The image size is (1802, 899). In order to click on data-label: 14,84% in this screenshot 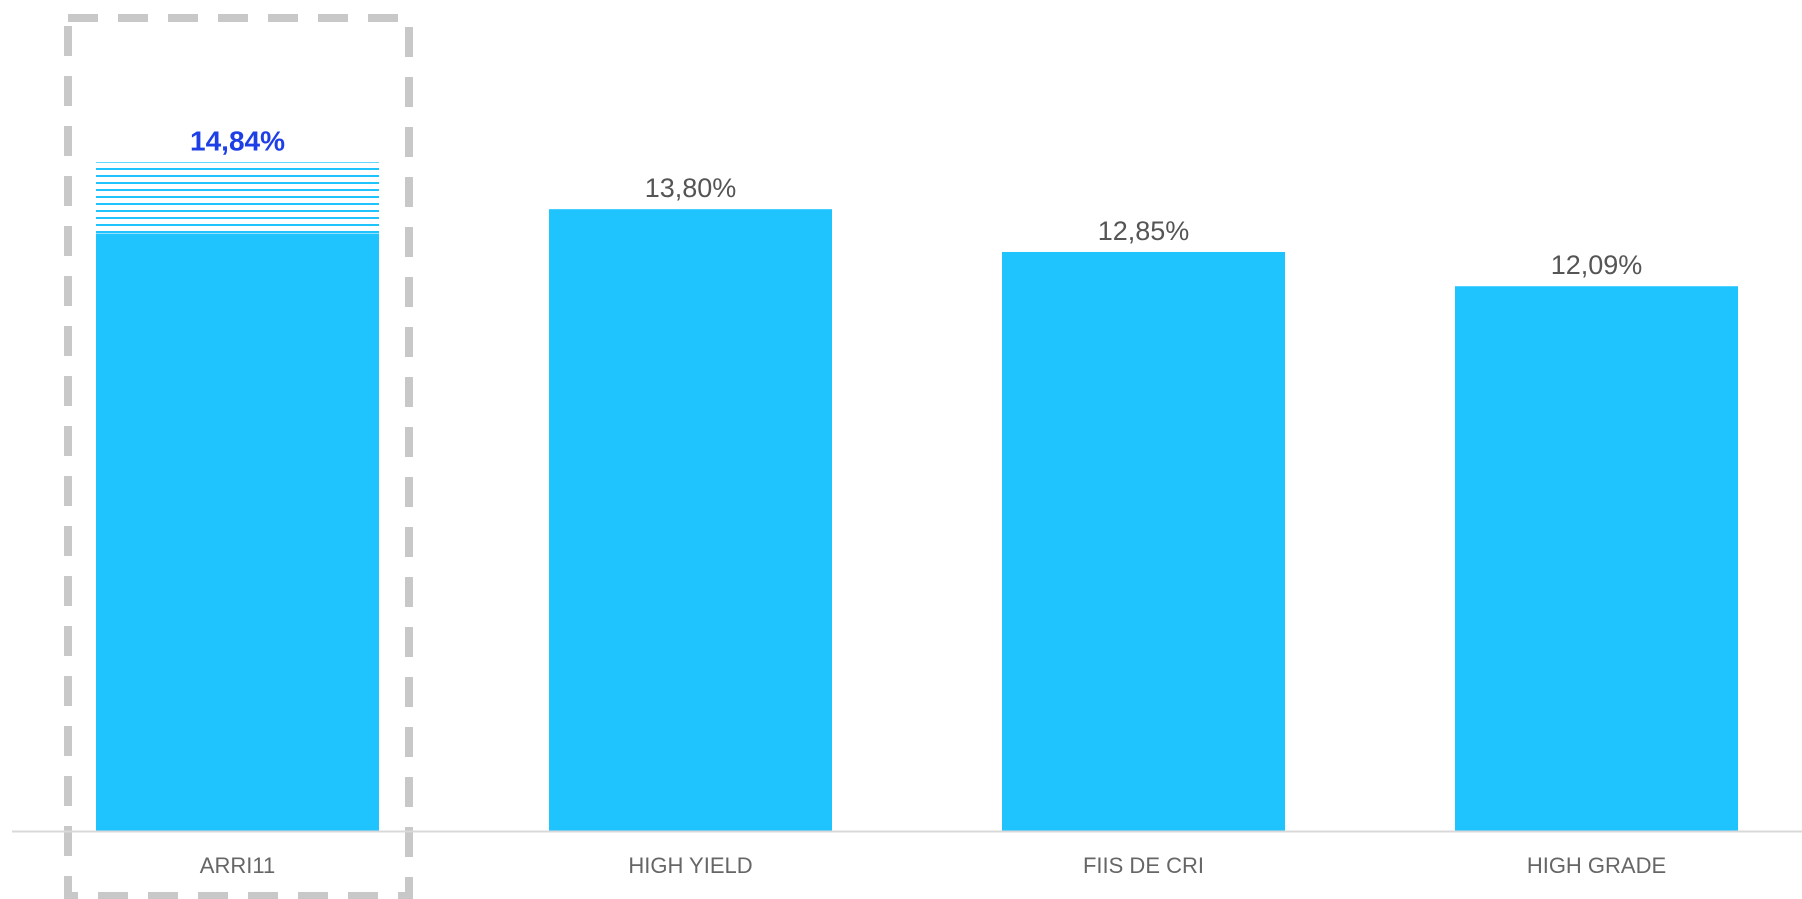, I will do `click(237, 140)`.